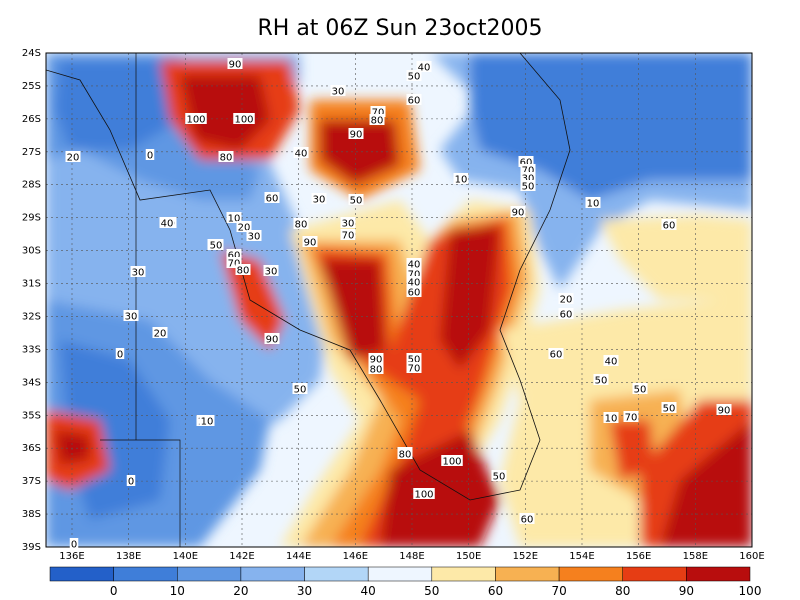 This screenshot has height=600, width=800. I want to click on svg-text: 20, so click(244, 228).